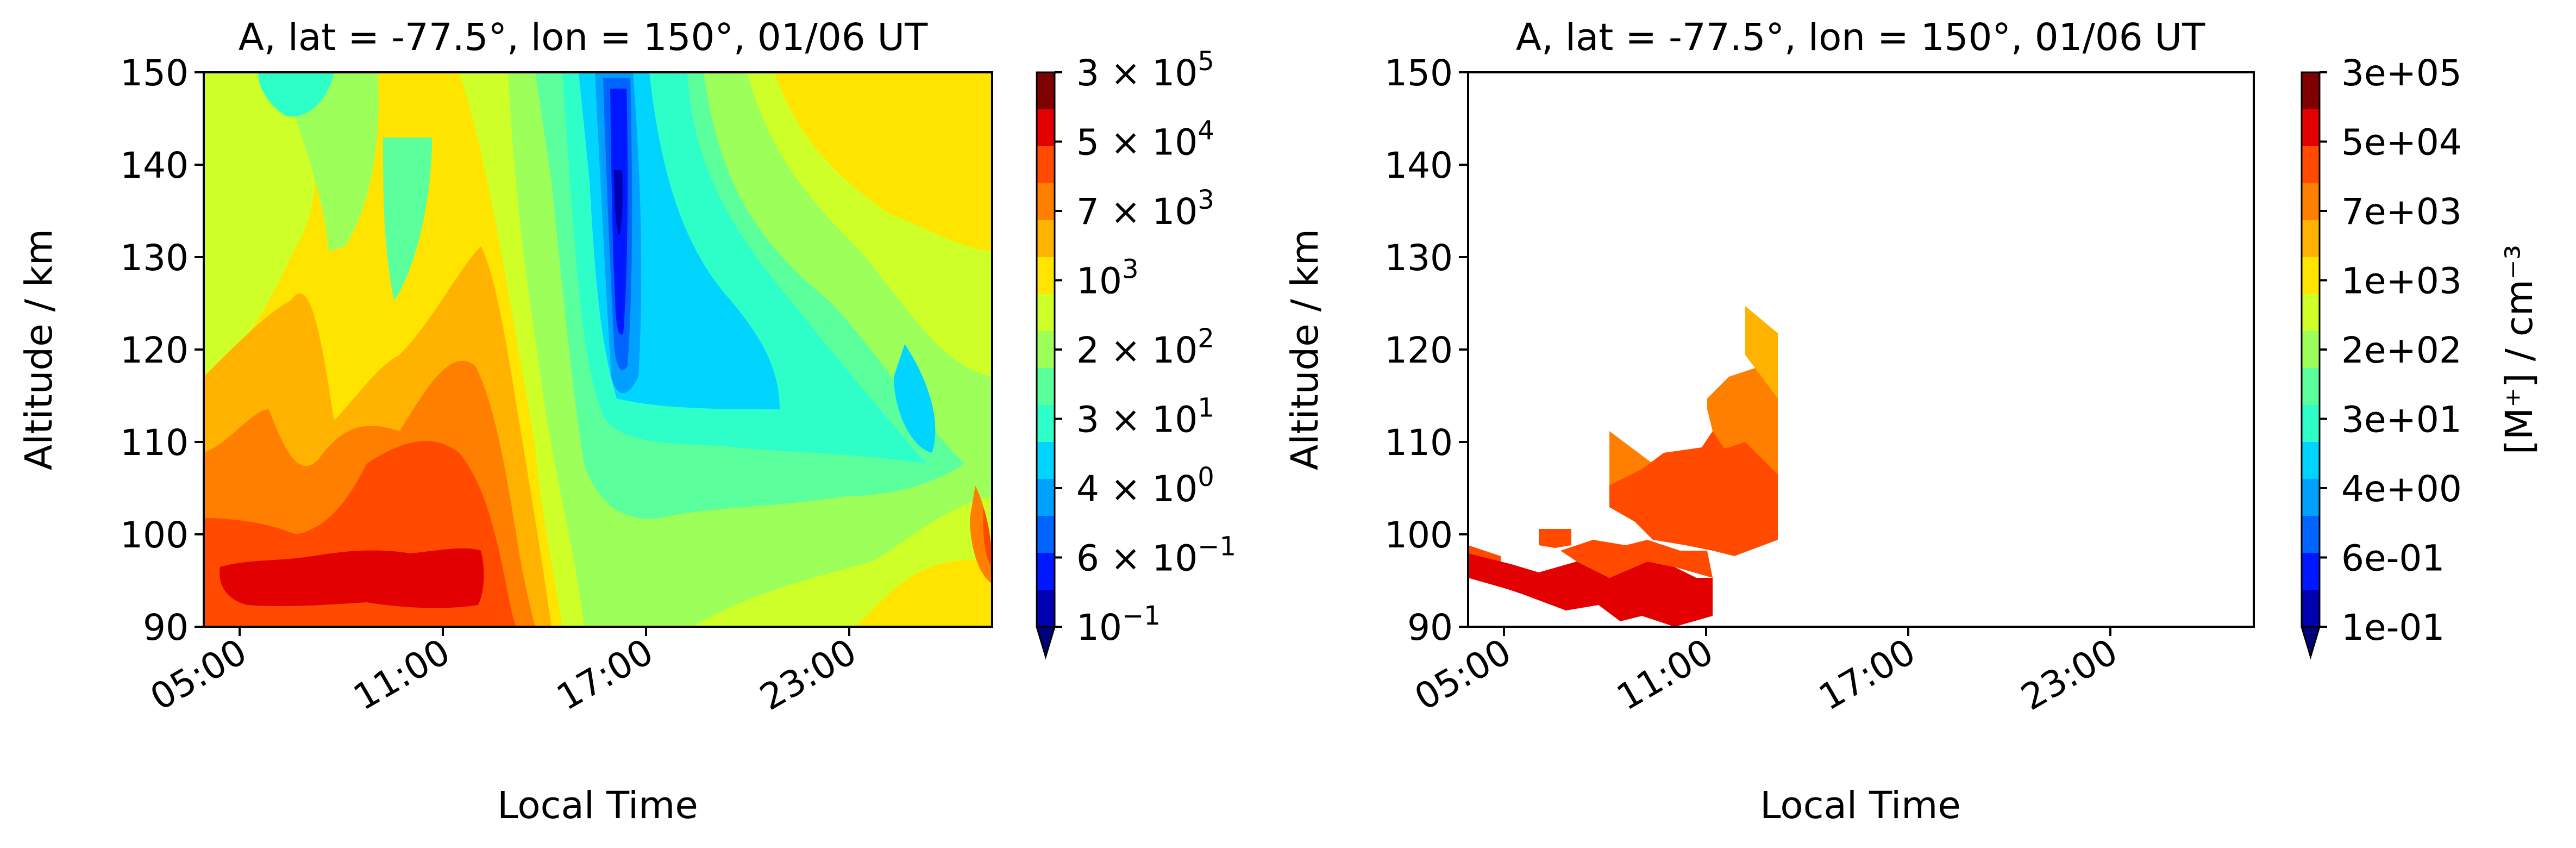 Image resolution: width=2576 pixels, height=848 pixels. What do you see at coordinates (296, 94) in the screenshot?
I see `left-contour-level-aqua2` at bounding box center [296, 94].